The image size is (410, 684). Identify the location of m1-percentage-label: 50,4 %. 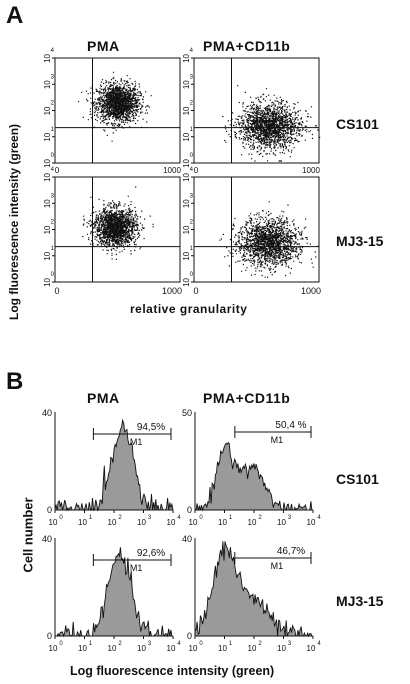
(290, 425).